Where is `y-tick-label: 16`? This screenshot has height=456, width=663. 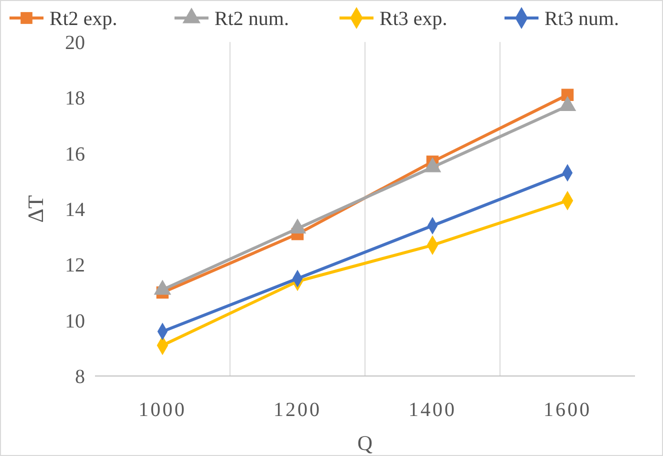
y-tick-label: 16 is located at coordinates (75, 154).